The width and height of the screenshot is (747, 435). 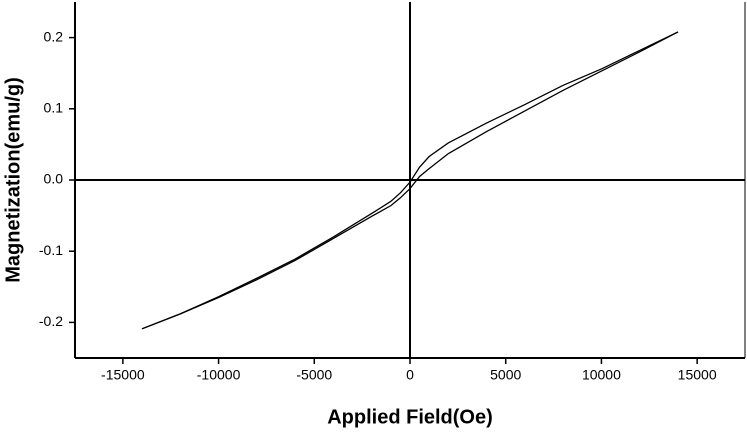 I want to click on x-tick-label: 10000, so click(x=601, y=375).